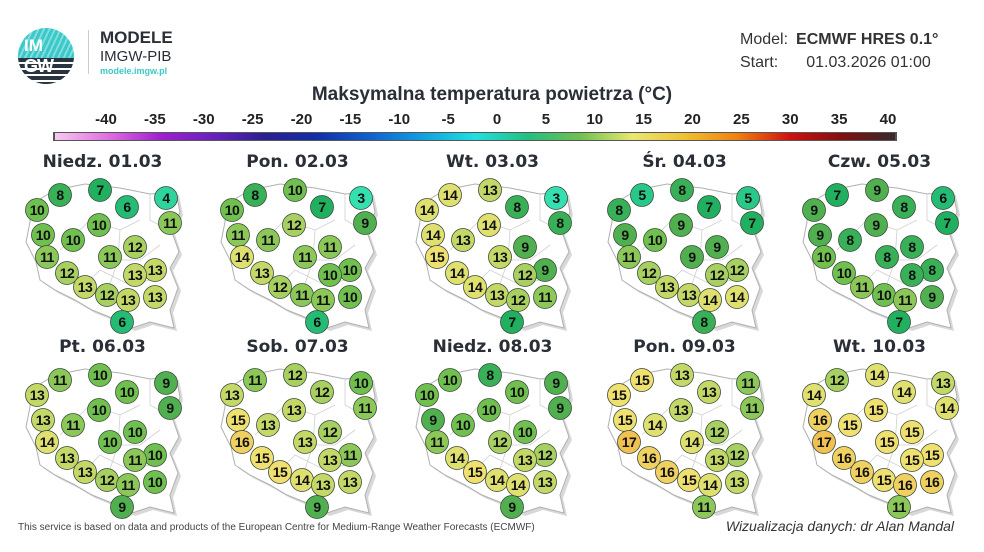 The width and height of the screenshot is (984, 552). Describe the element at coordinates (46, 56) in the screenshot. I see `imgw-logo: IM GW` at that location.